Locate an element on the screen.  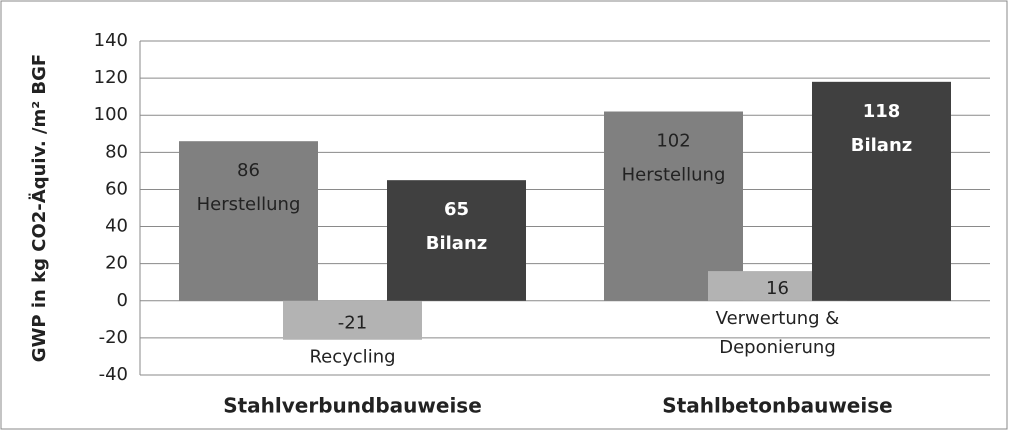
data-label: -21 is located at coordinates (352, 322).